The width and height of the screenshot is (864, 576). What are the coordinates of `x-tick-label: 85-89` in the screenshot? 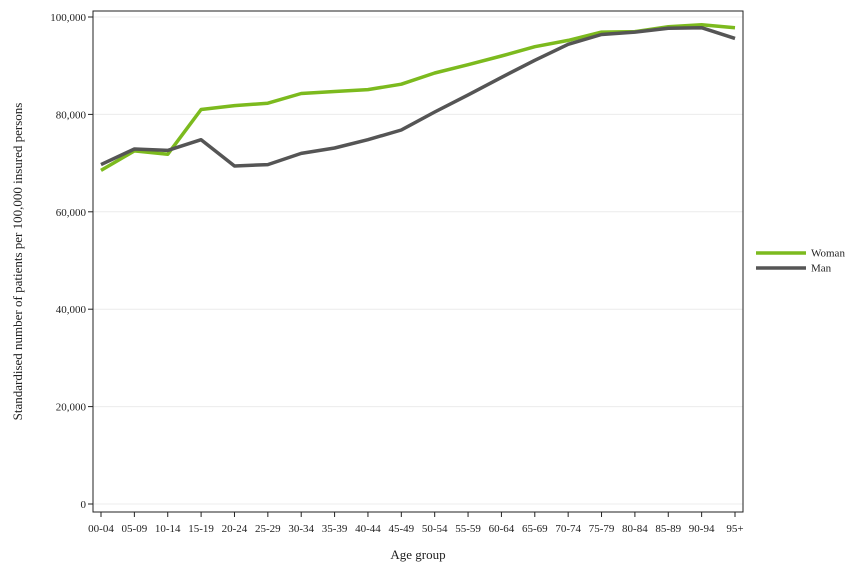 It's located at (668, 529).